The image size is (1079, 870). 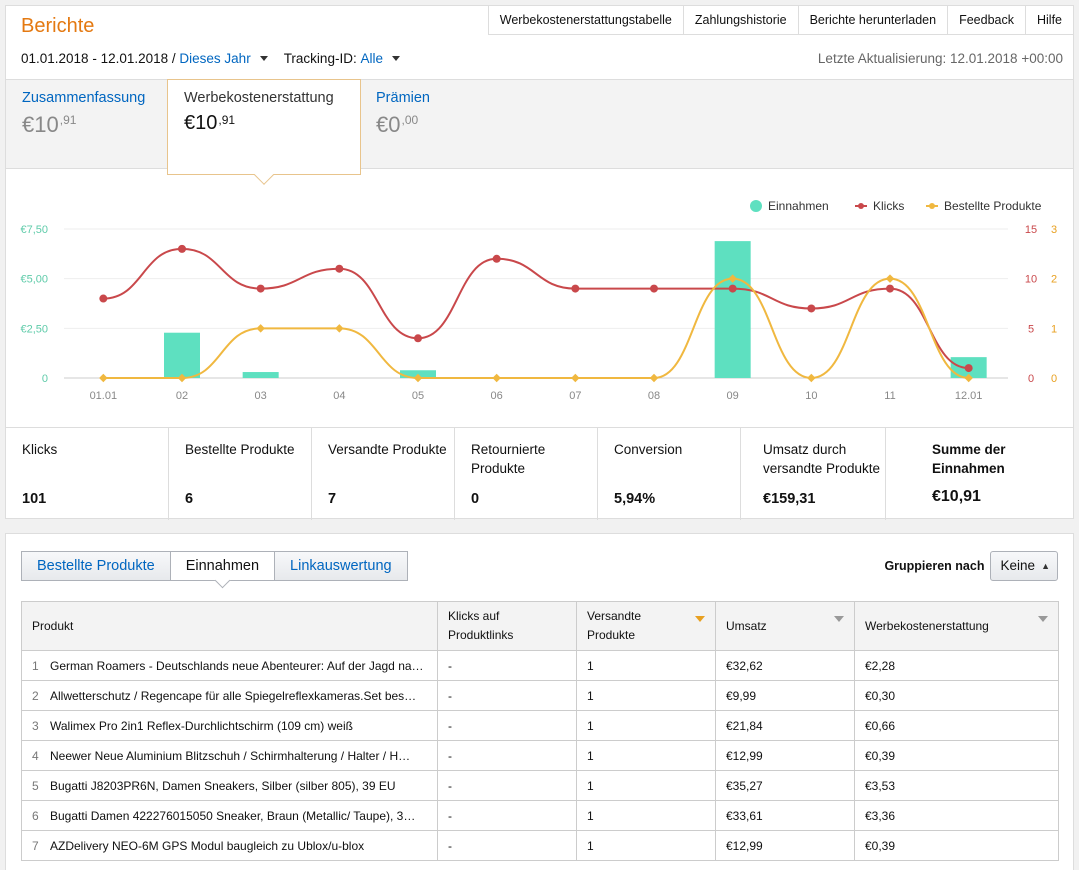 What do you see at coordinates (813, 474) in the screenshot?
I see `stat-revenue: Umsatz durch versandte Produkte €159,31` at bounding box center [813, 474].